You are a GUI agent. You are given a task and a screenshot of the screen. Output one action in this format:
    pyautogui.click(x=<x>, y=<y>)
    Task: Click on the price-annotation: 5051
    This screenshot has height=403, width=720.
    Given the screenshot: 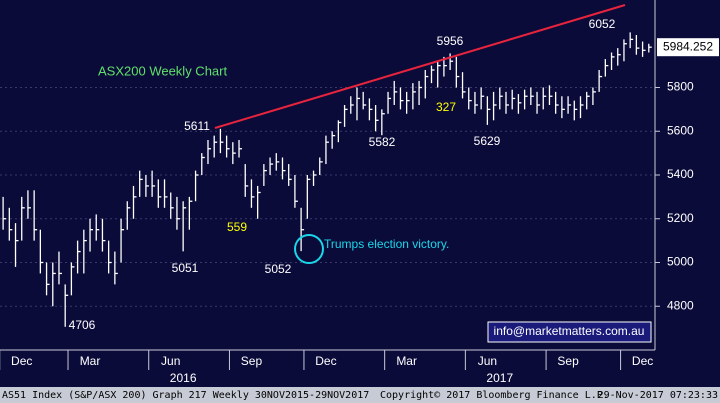 What is the action you would take?
    pyautogui.click(x=185, y=268)
    